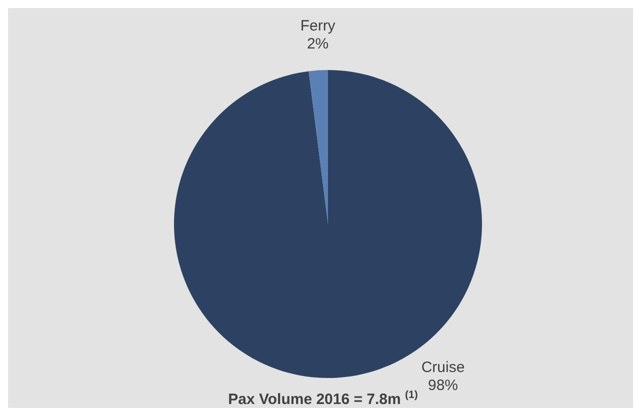 This screenshot has height=419, width=639. Describe the element at coordinates (318, 147) in the screenshot. I see `pie-slice` at that location.